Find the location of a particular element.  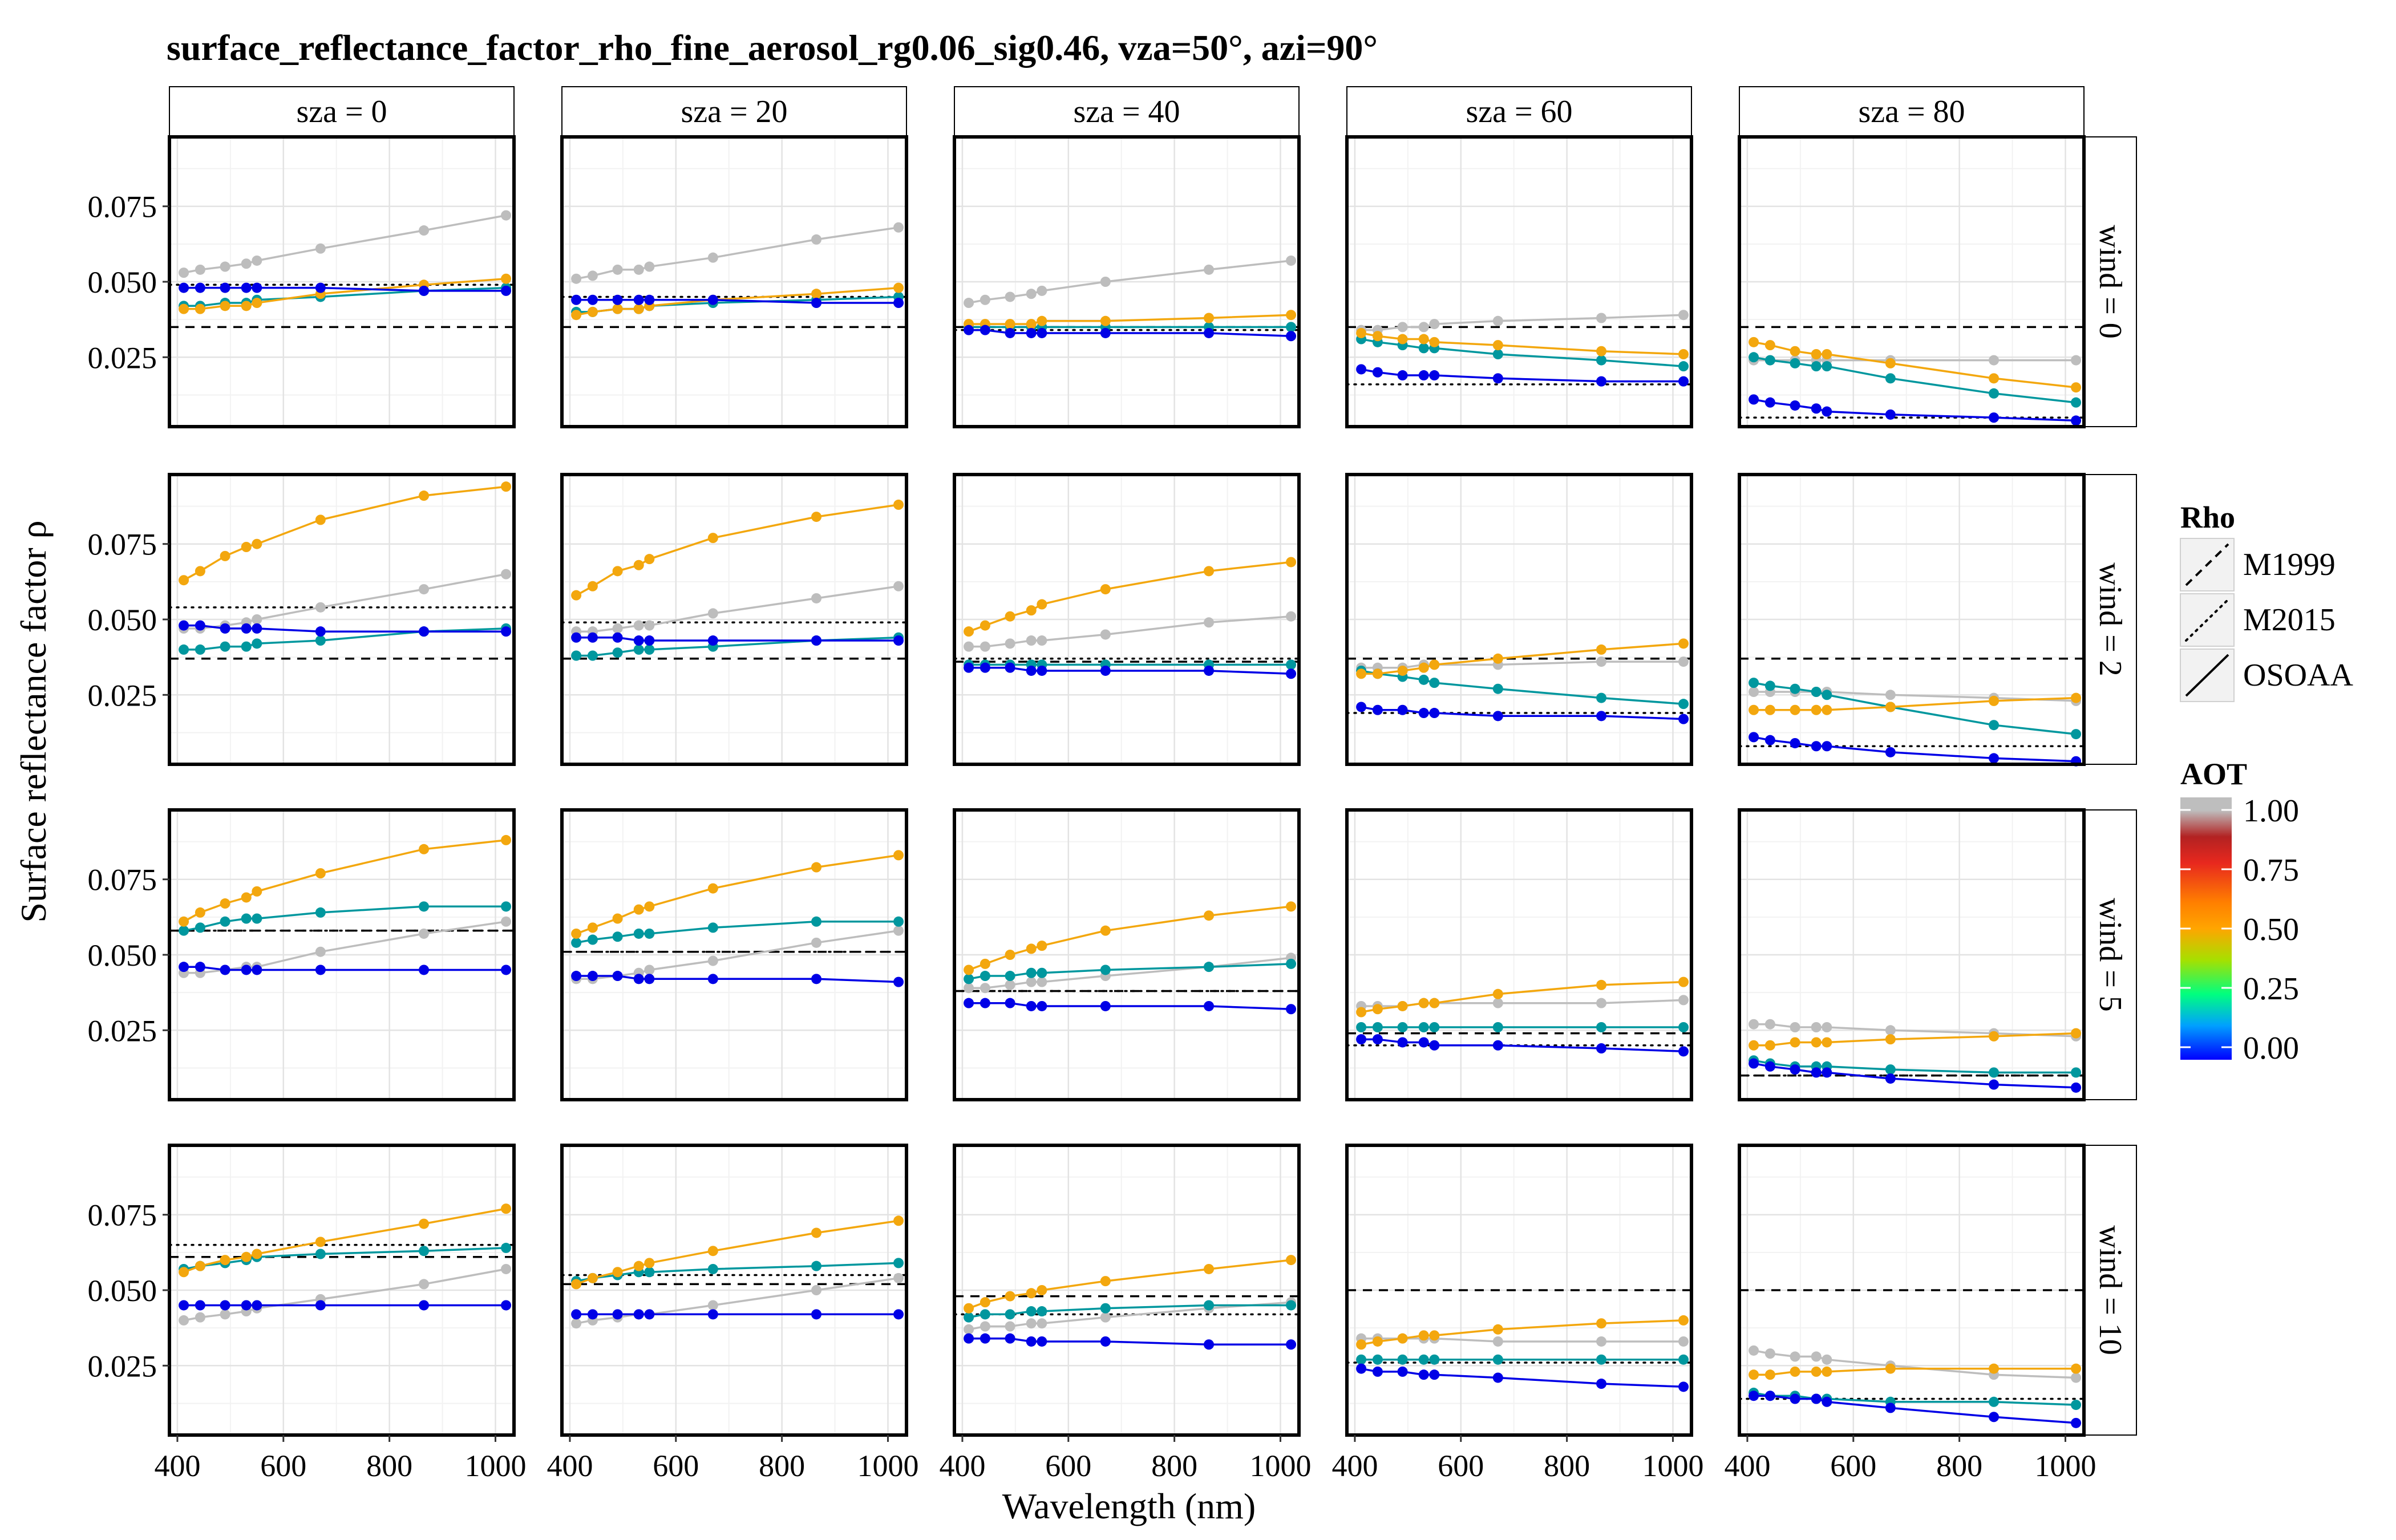

y-axis-label: Surface reflectance factor ρ is located at coordinates (33, 721).